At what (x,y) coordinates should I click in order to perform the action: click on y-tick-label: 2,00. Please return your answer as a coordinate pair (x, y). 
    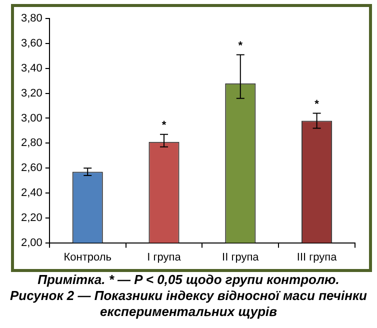
    Looking at the image, I should click on (31, 242).